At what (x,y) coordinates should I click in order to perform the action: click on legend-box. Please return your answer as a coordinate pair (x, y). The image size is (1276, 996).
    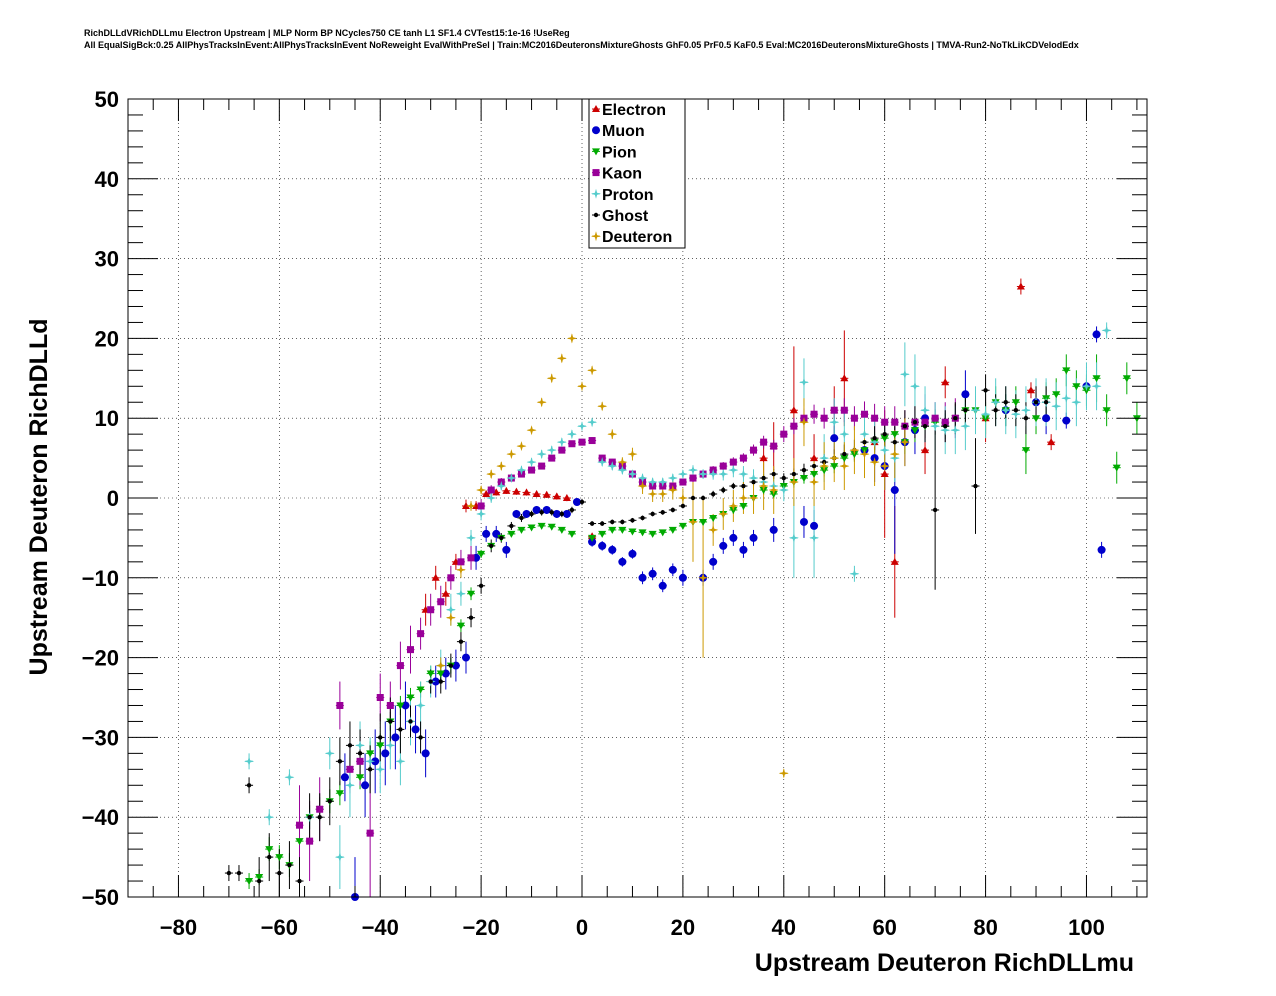
    Looking at the image, I should click on (637, 173).